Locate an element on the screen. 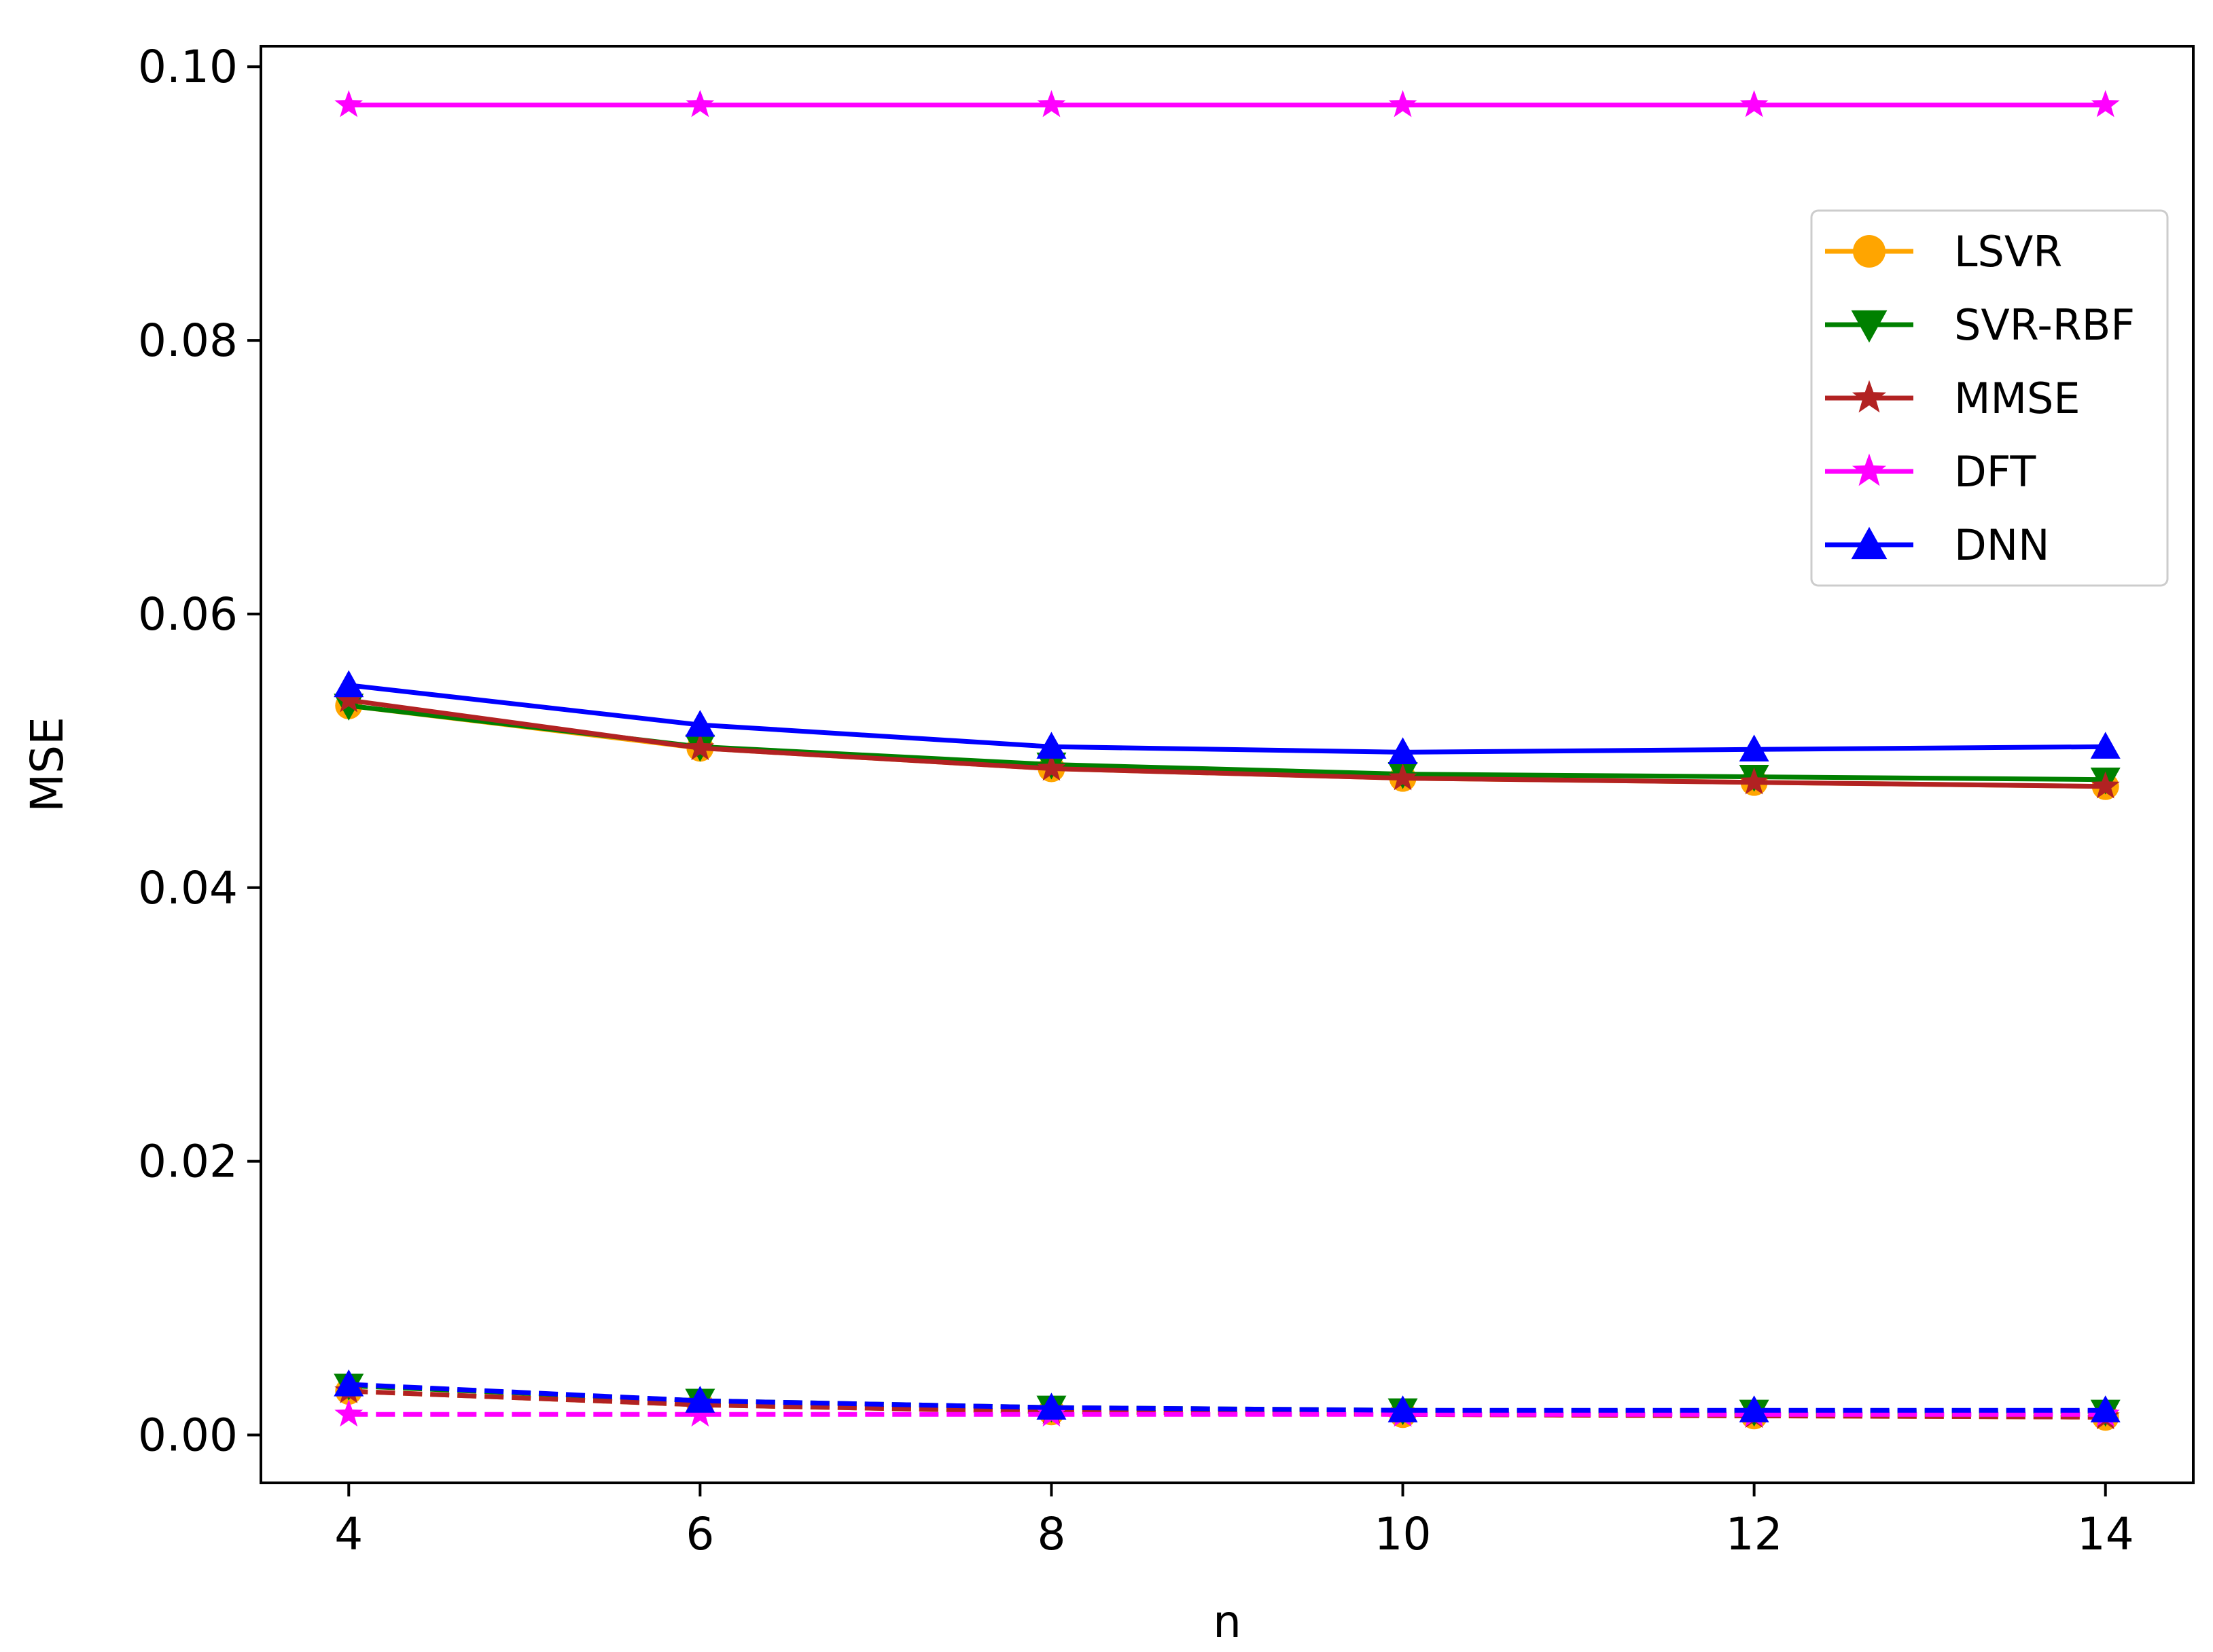  legend-label: DFT is located at coordinates (1995, 472).